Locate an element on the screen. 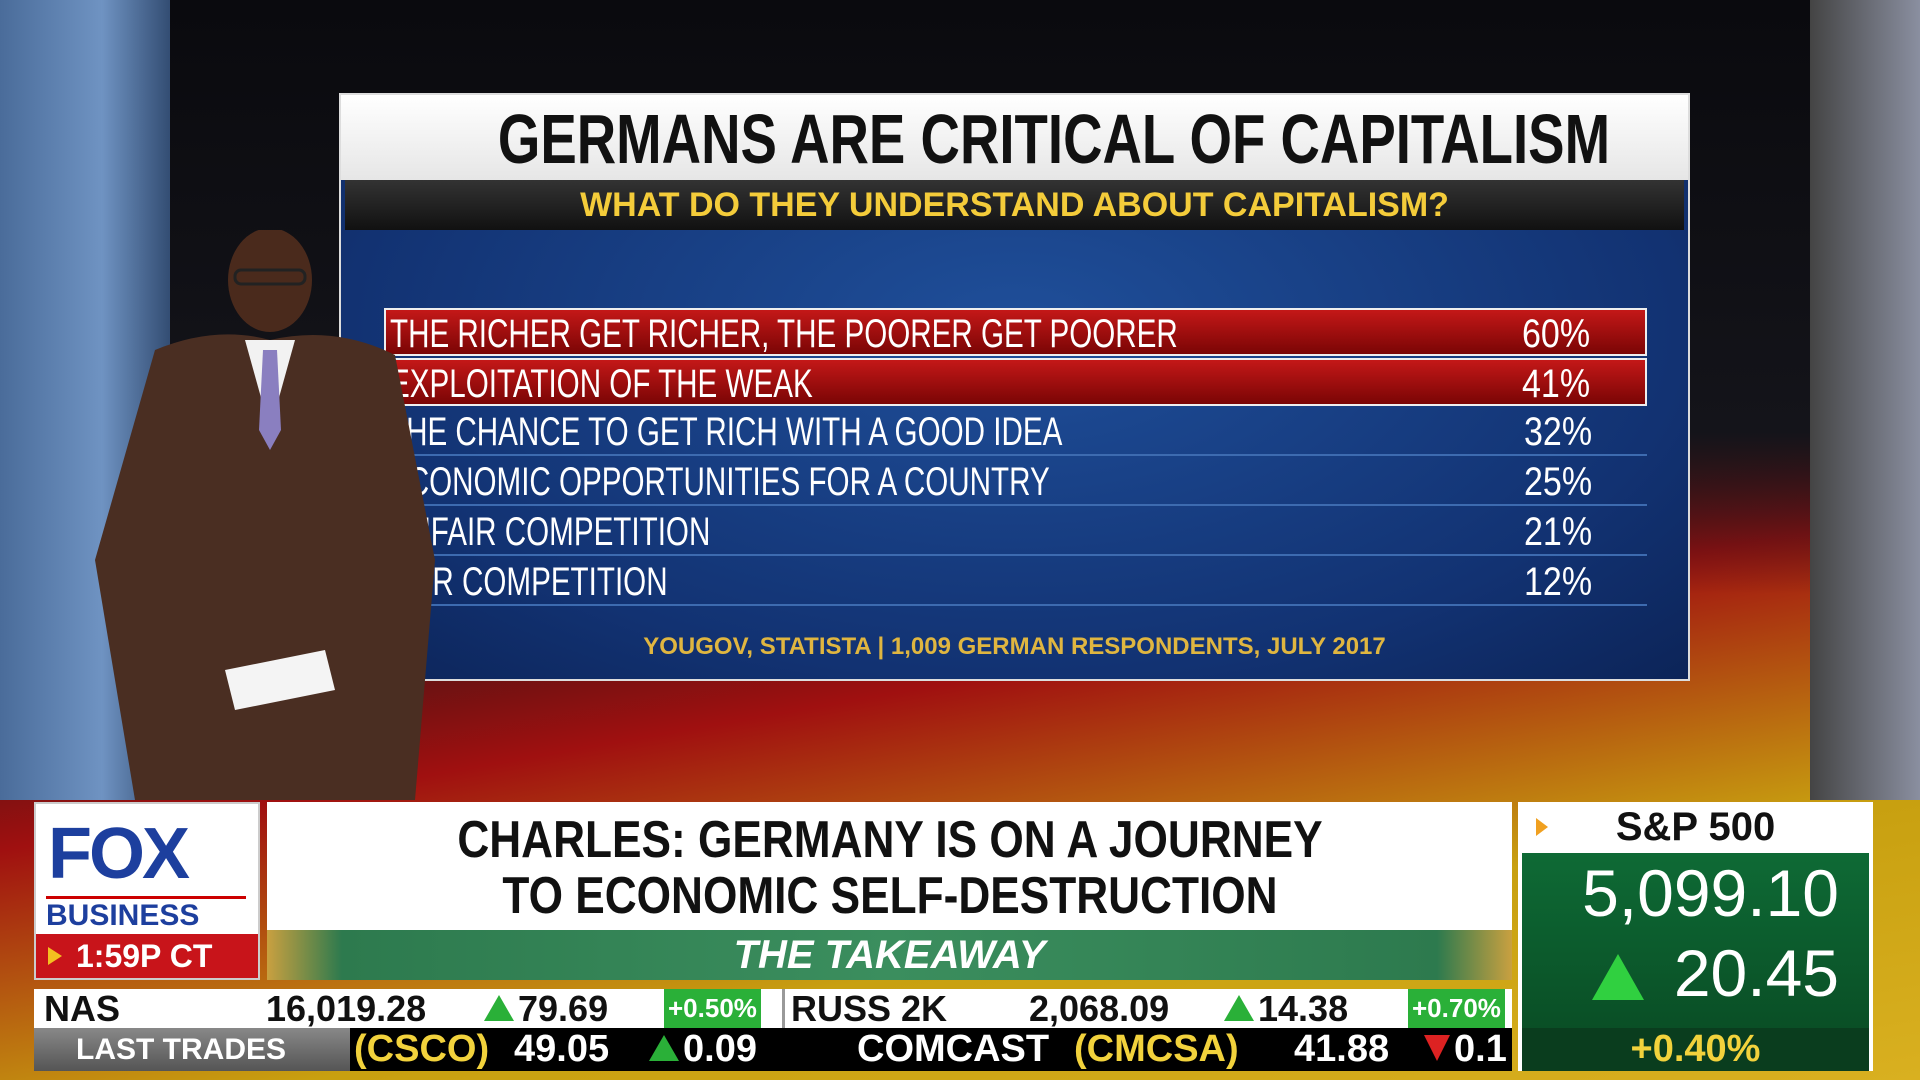 The image size is (1920, 1080). survey-row: UNFAIR COMPETITION 21% is located at coordinates (1015, 532).